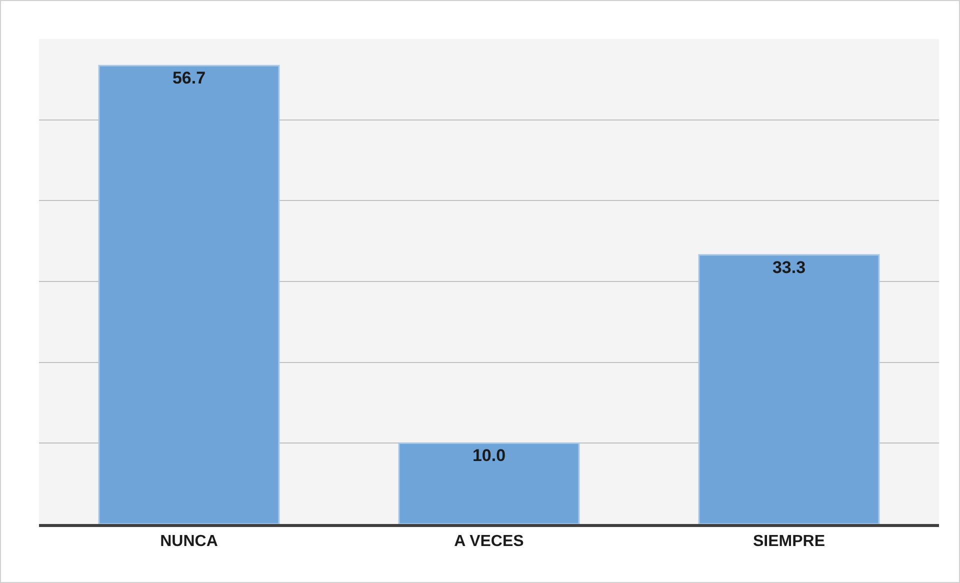  What do you see at coordinates (489, 456) in the screenshot?
I see `data-label: 10.0` at bounding box center [489, 456].